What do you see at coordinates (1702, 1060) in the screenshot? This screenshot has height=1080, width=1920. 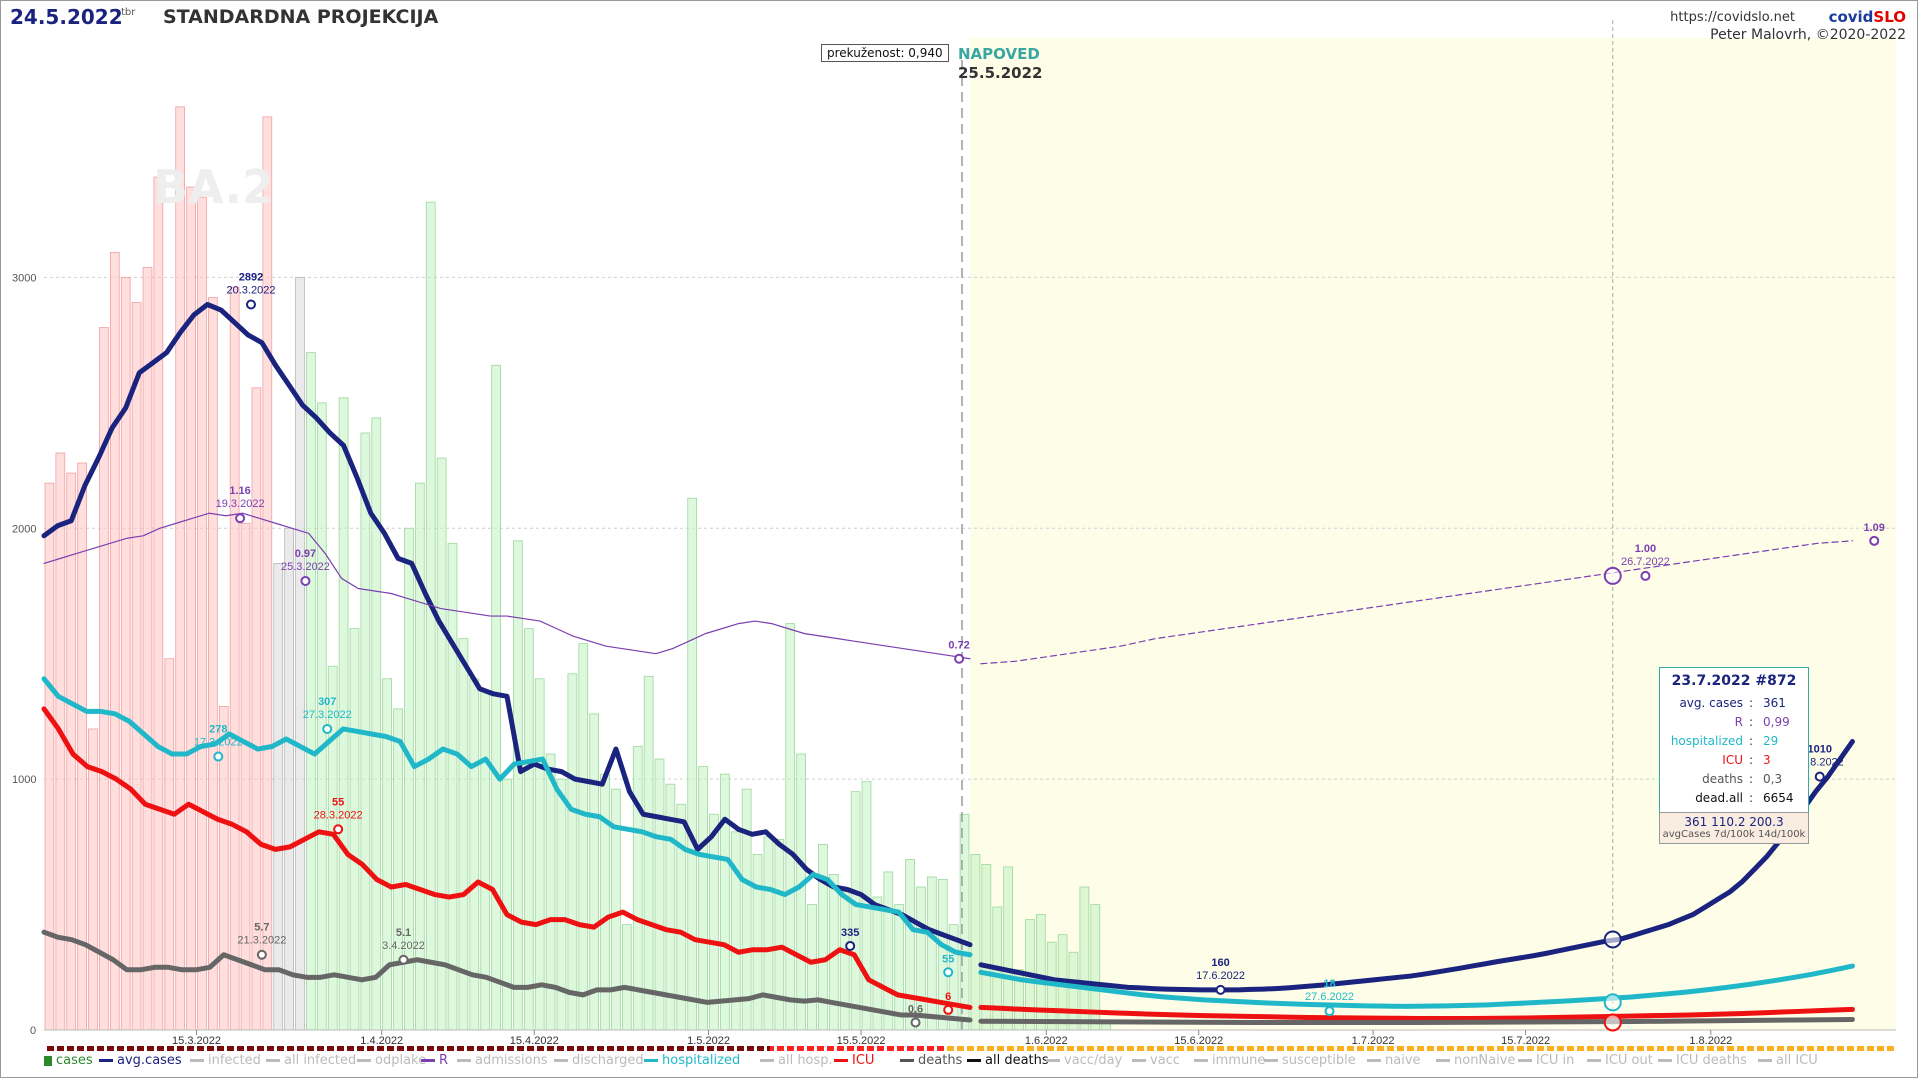 I see `legend-item: ICU deaths` at bounding box center [1702, 1060].